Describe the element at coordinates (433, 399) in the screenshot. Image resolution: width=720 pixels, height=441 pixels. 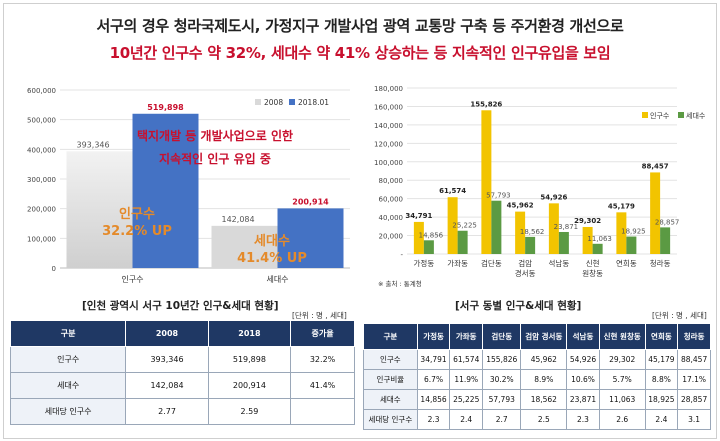
I see `table-right-cell: 14,856` at that location.